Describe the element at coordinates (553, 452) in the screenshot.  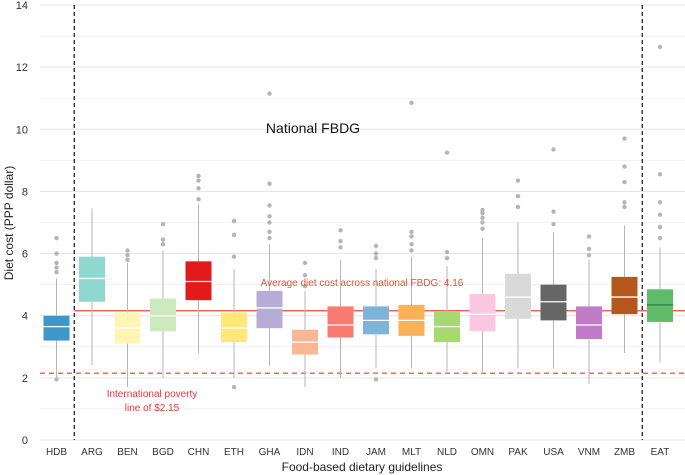
I see `x-tick-label: USA` at that location.